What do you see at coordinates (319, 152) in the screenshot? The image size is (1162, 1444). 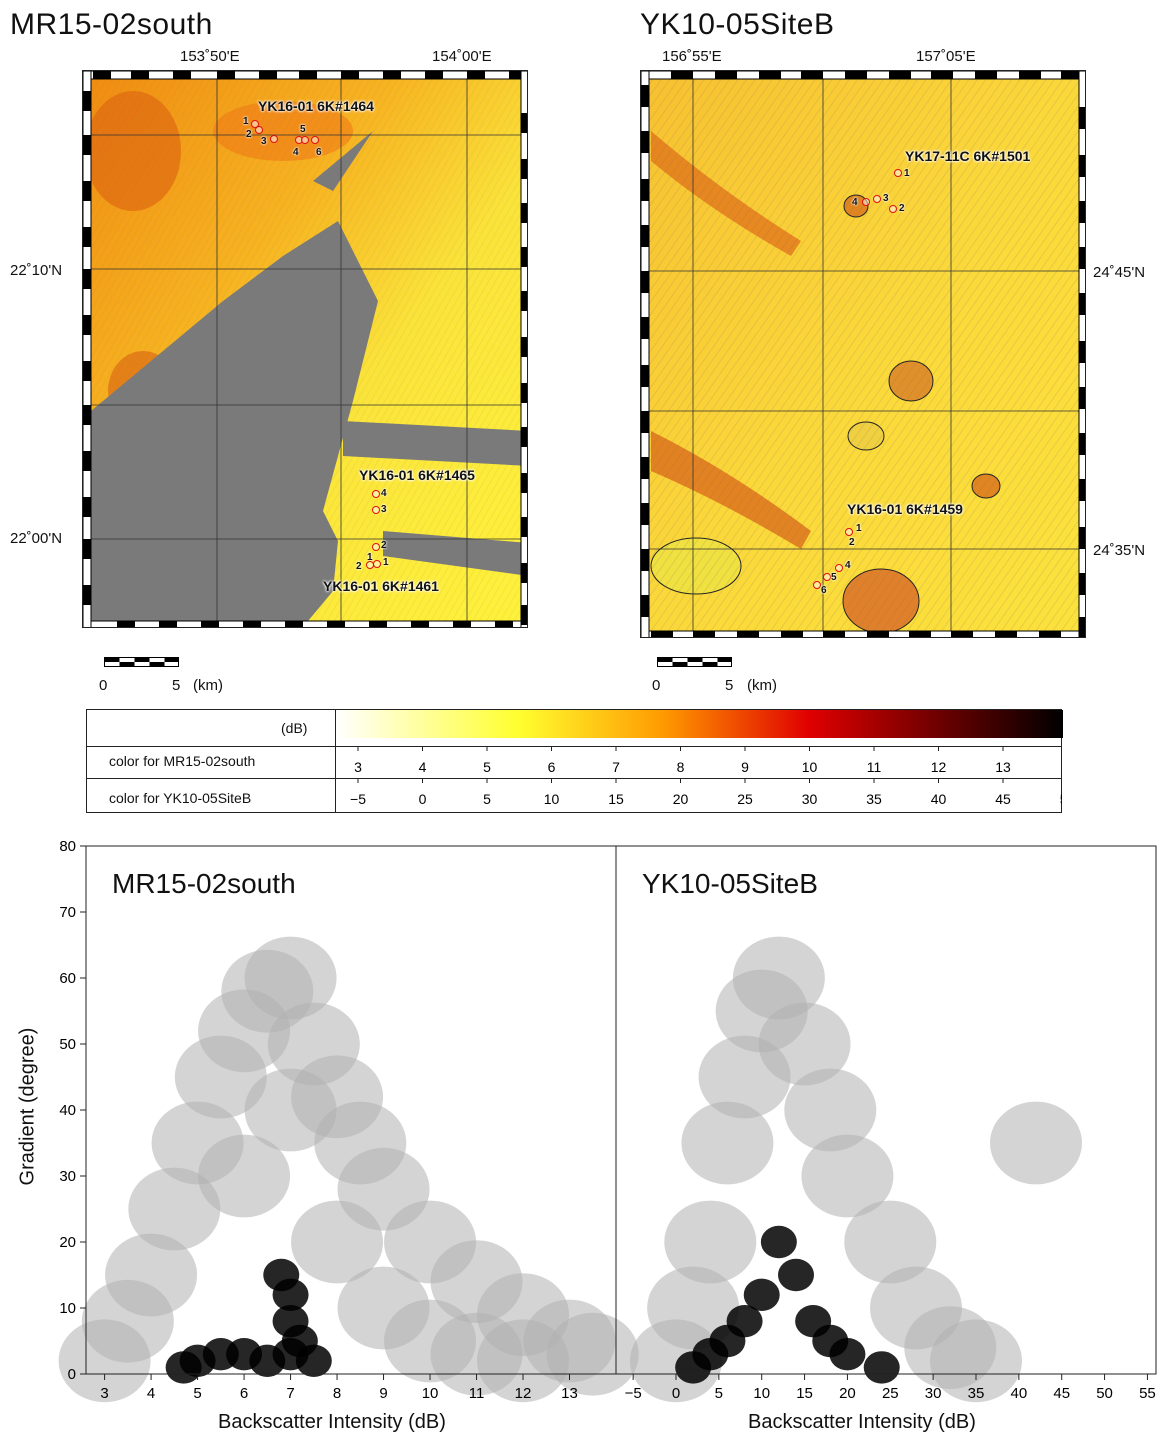 I see `station-number: 6` at bounding box center [319, 152].